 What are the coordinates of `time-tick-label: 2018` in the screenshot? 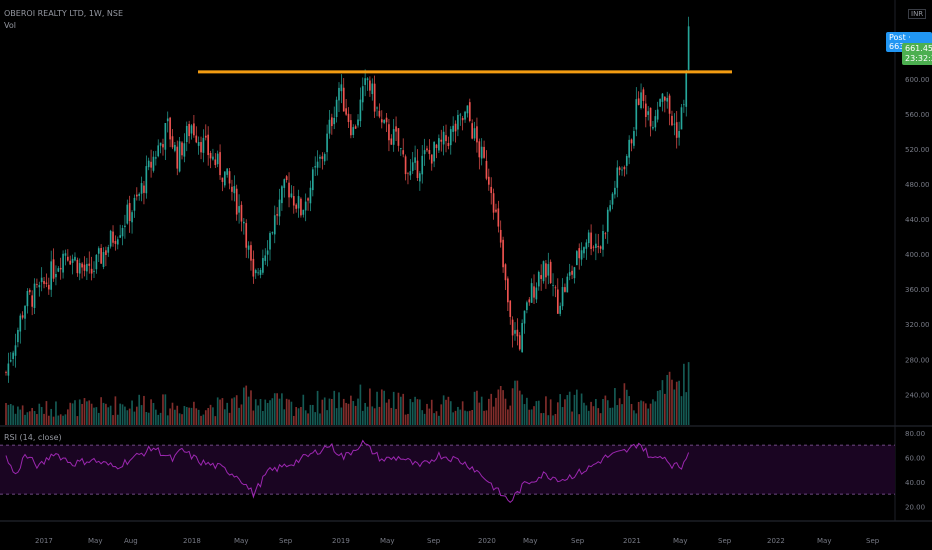 It's located at (192, 541).